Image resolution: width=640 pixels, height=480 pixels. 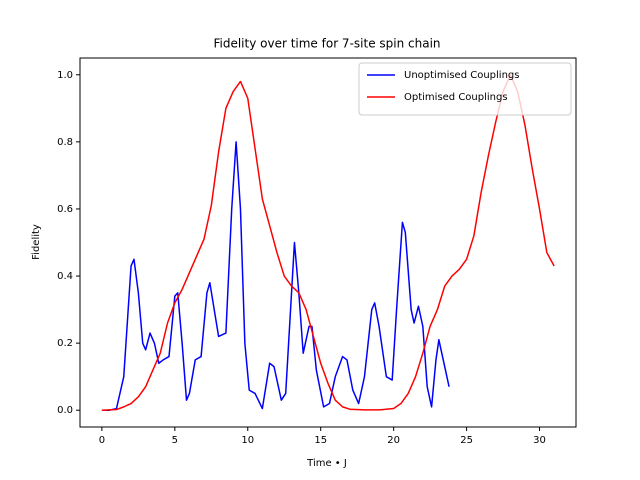 What do you see at coordinates (175, 440) in the screenshot?
I see `x-tick-label: 5` at bounding box center [175, 440].